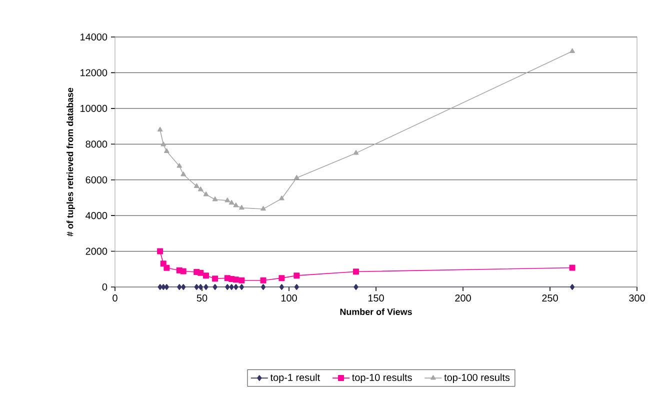 Image resolution: width=666 pixels, height=410 pixels. I want to click on x-tick-label: 150, so click(376, 298).